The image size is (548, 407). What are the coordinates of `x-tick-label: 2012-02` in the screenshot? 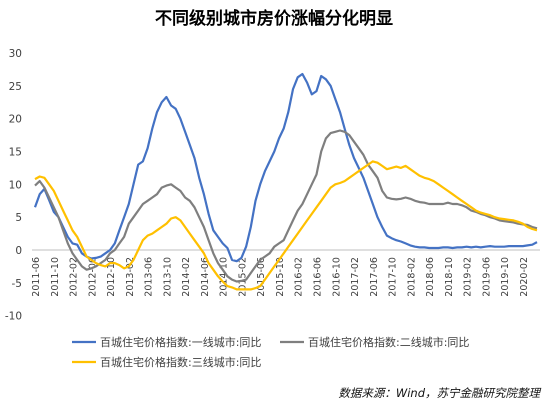 It's located at (74, 277).